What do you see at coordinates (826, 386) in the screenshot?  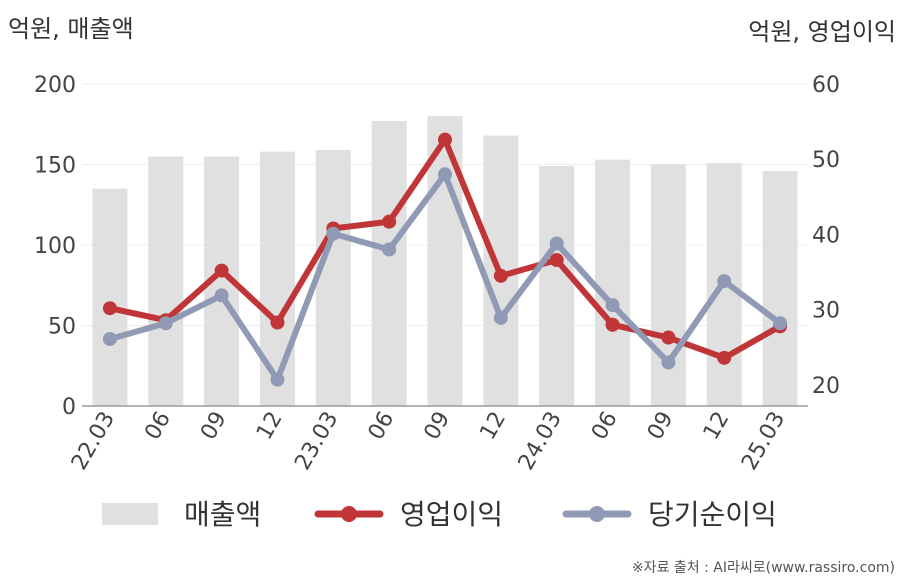 I see `right-axis-tick-label: 20` at bounding box center [826, 386].